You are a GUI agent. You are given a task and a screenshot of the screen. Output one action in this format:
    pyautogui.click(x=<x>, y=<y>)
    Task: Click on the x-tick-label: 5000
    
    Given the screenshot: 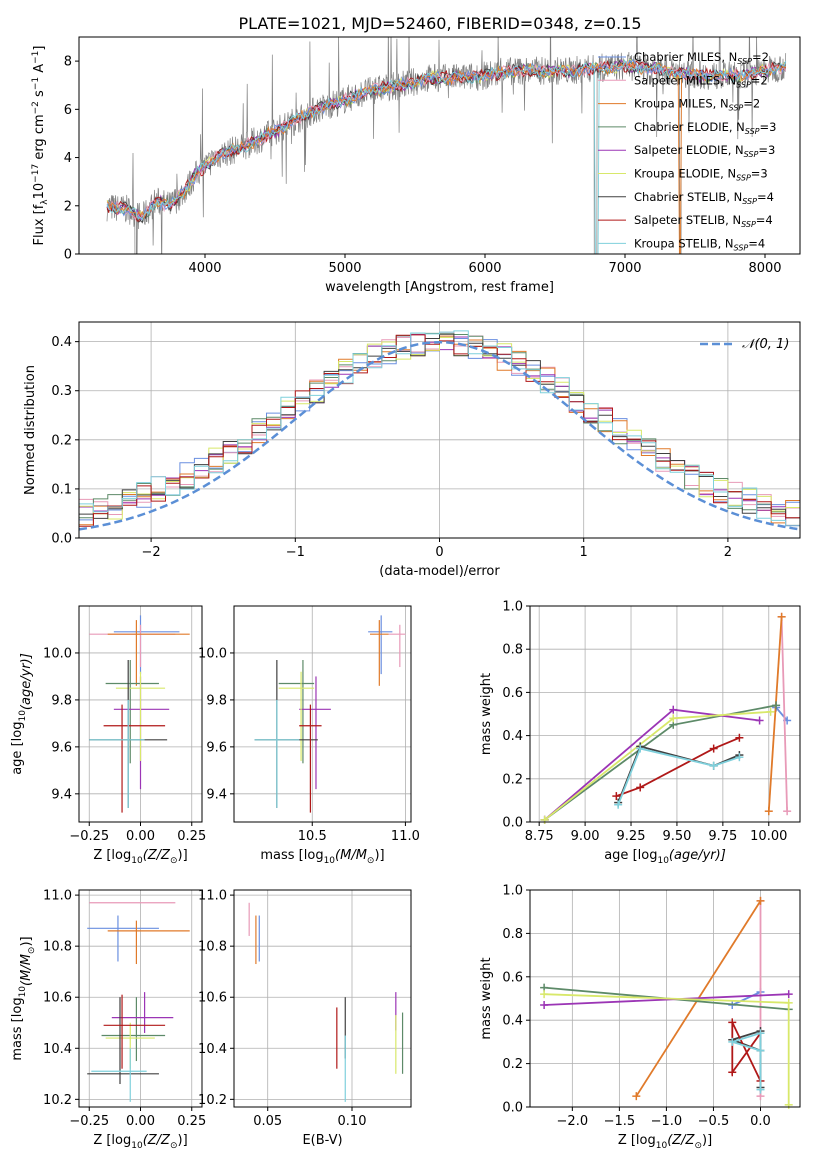 What is the action you would take?
    pyautogui.click(x=344, y=268)
    